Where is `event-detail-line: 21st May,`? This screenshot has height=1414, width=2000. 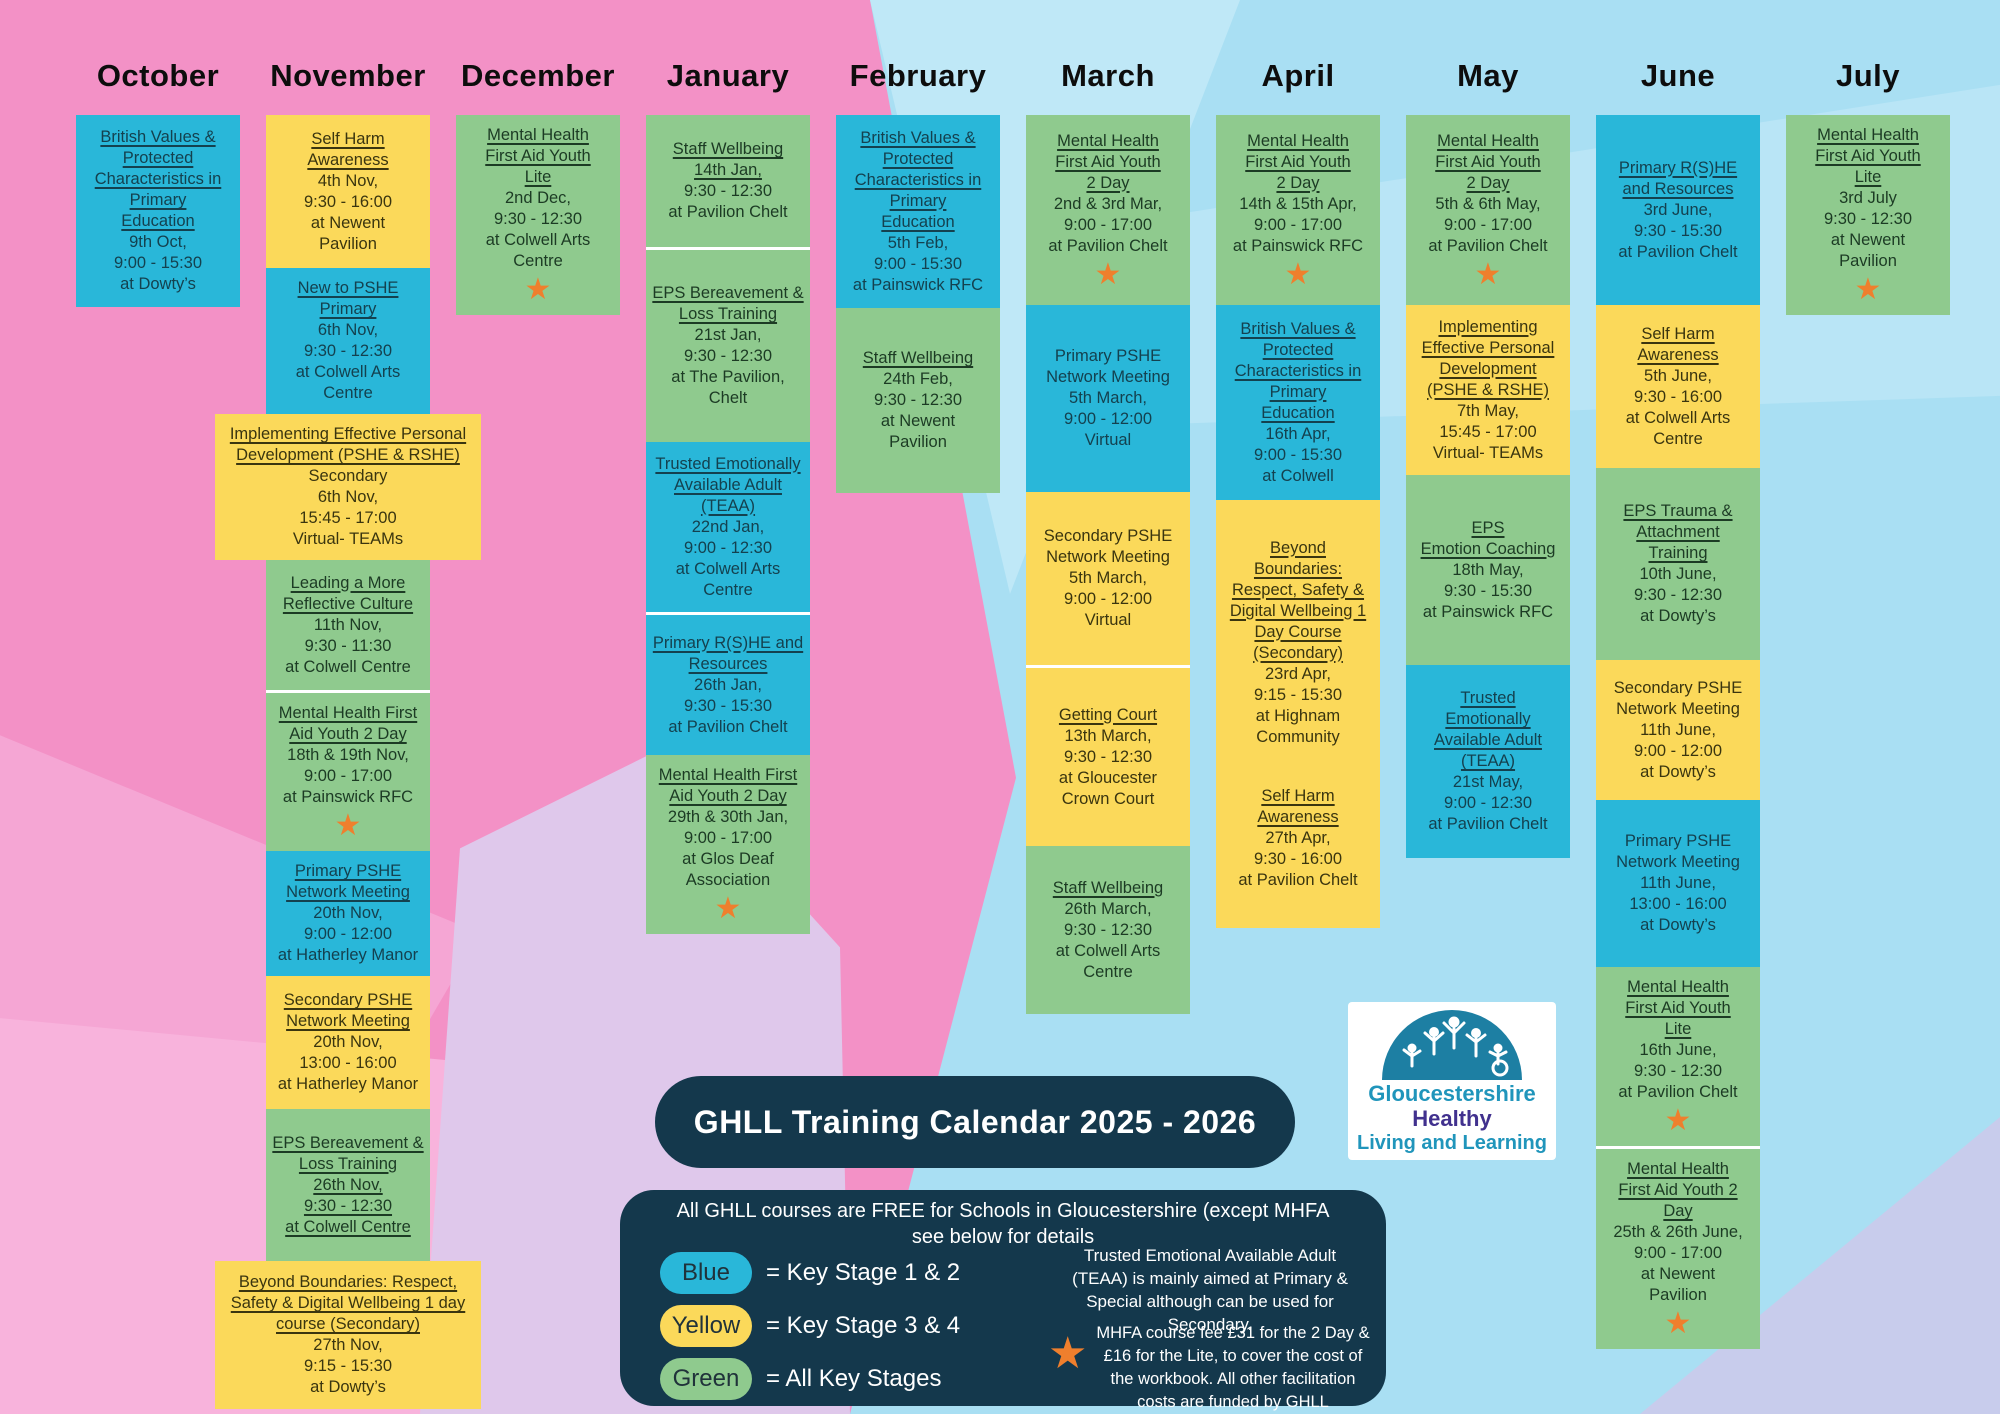
event-detail-line: 21st May, is located at coordinates (1488, 782).